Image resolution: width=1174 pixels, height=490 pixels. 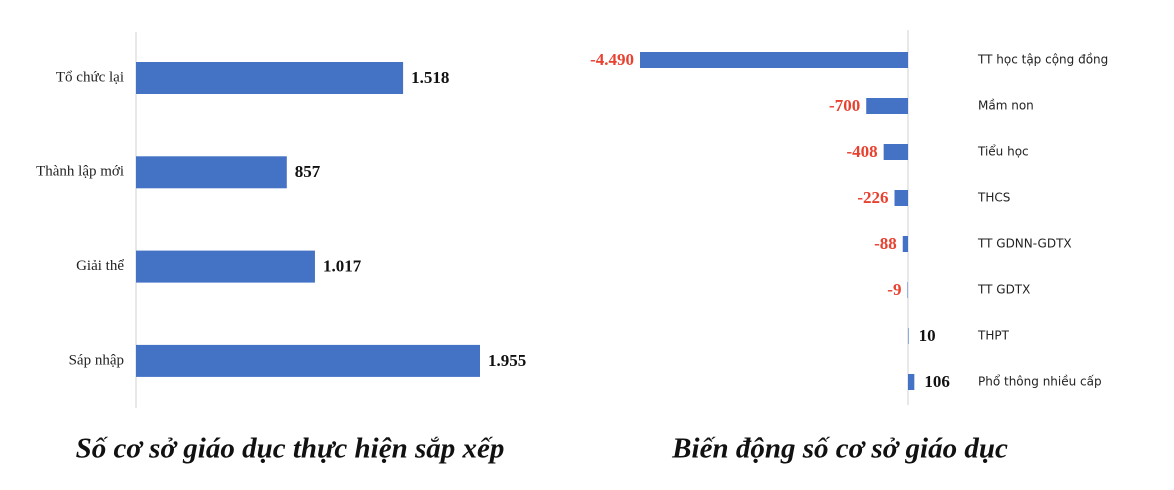 What do you see at coordinates (342, 266) in the screenshot?
I see `value-label: 1.017` at bounding box center [342, 266].